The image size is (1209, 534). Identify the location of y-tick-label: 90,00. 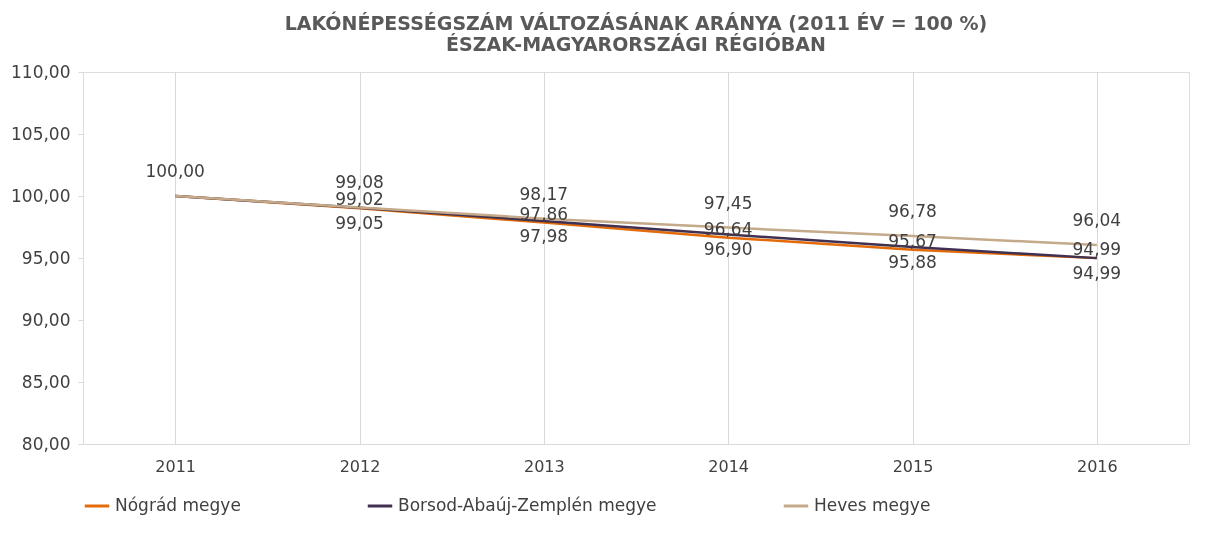
(46, 319).